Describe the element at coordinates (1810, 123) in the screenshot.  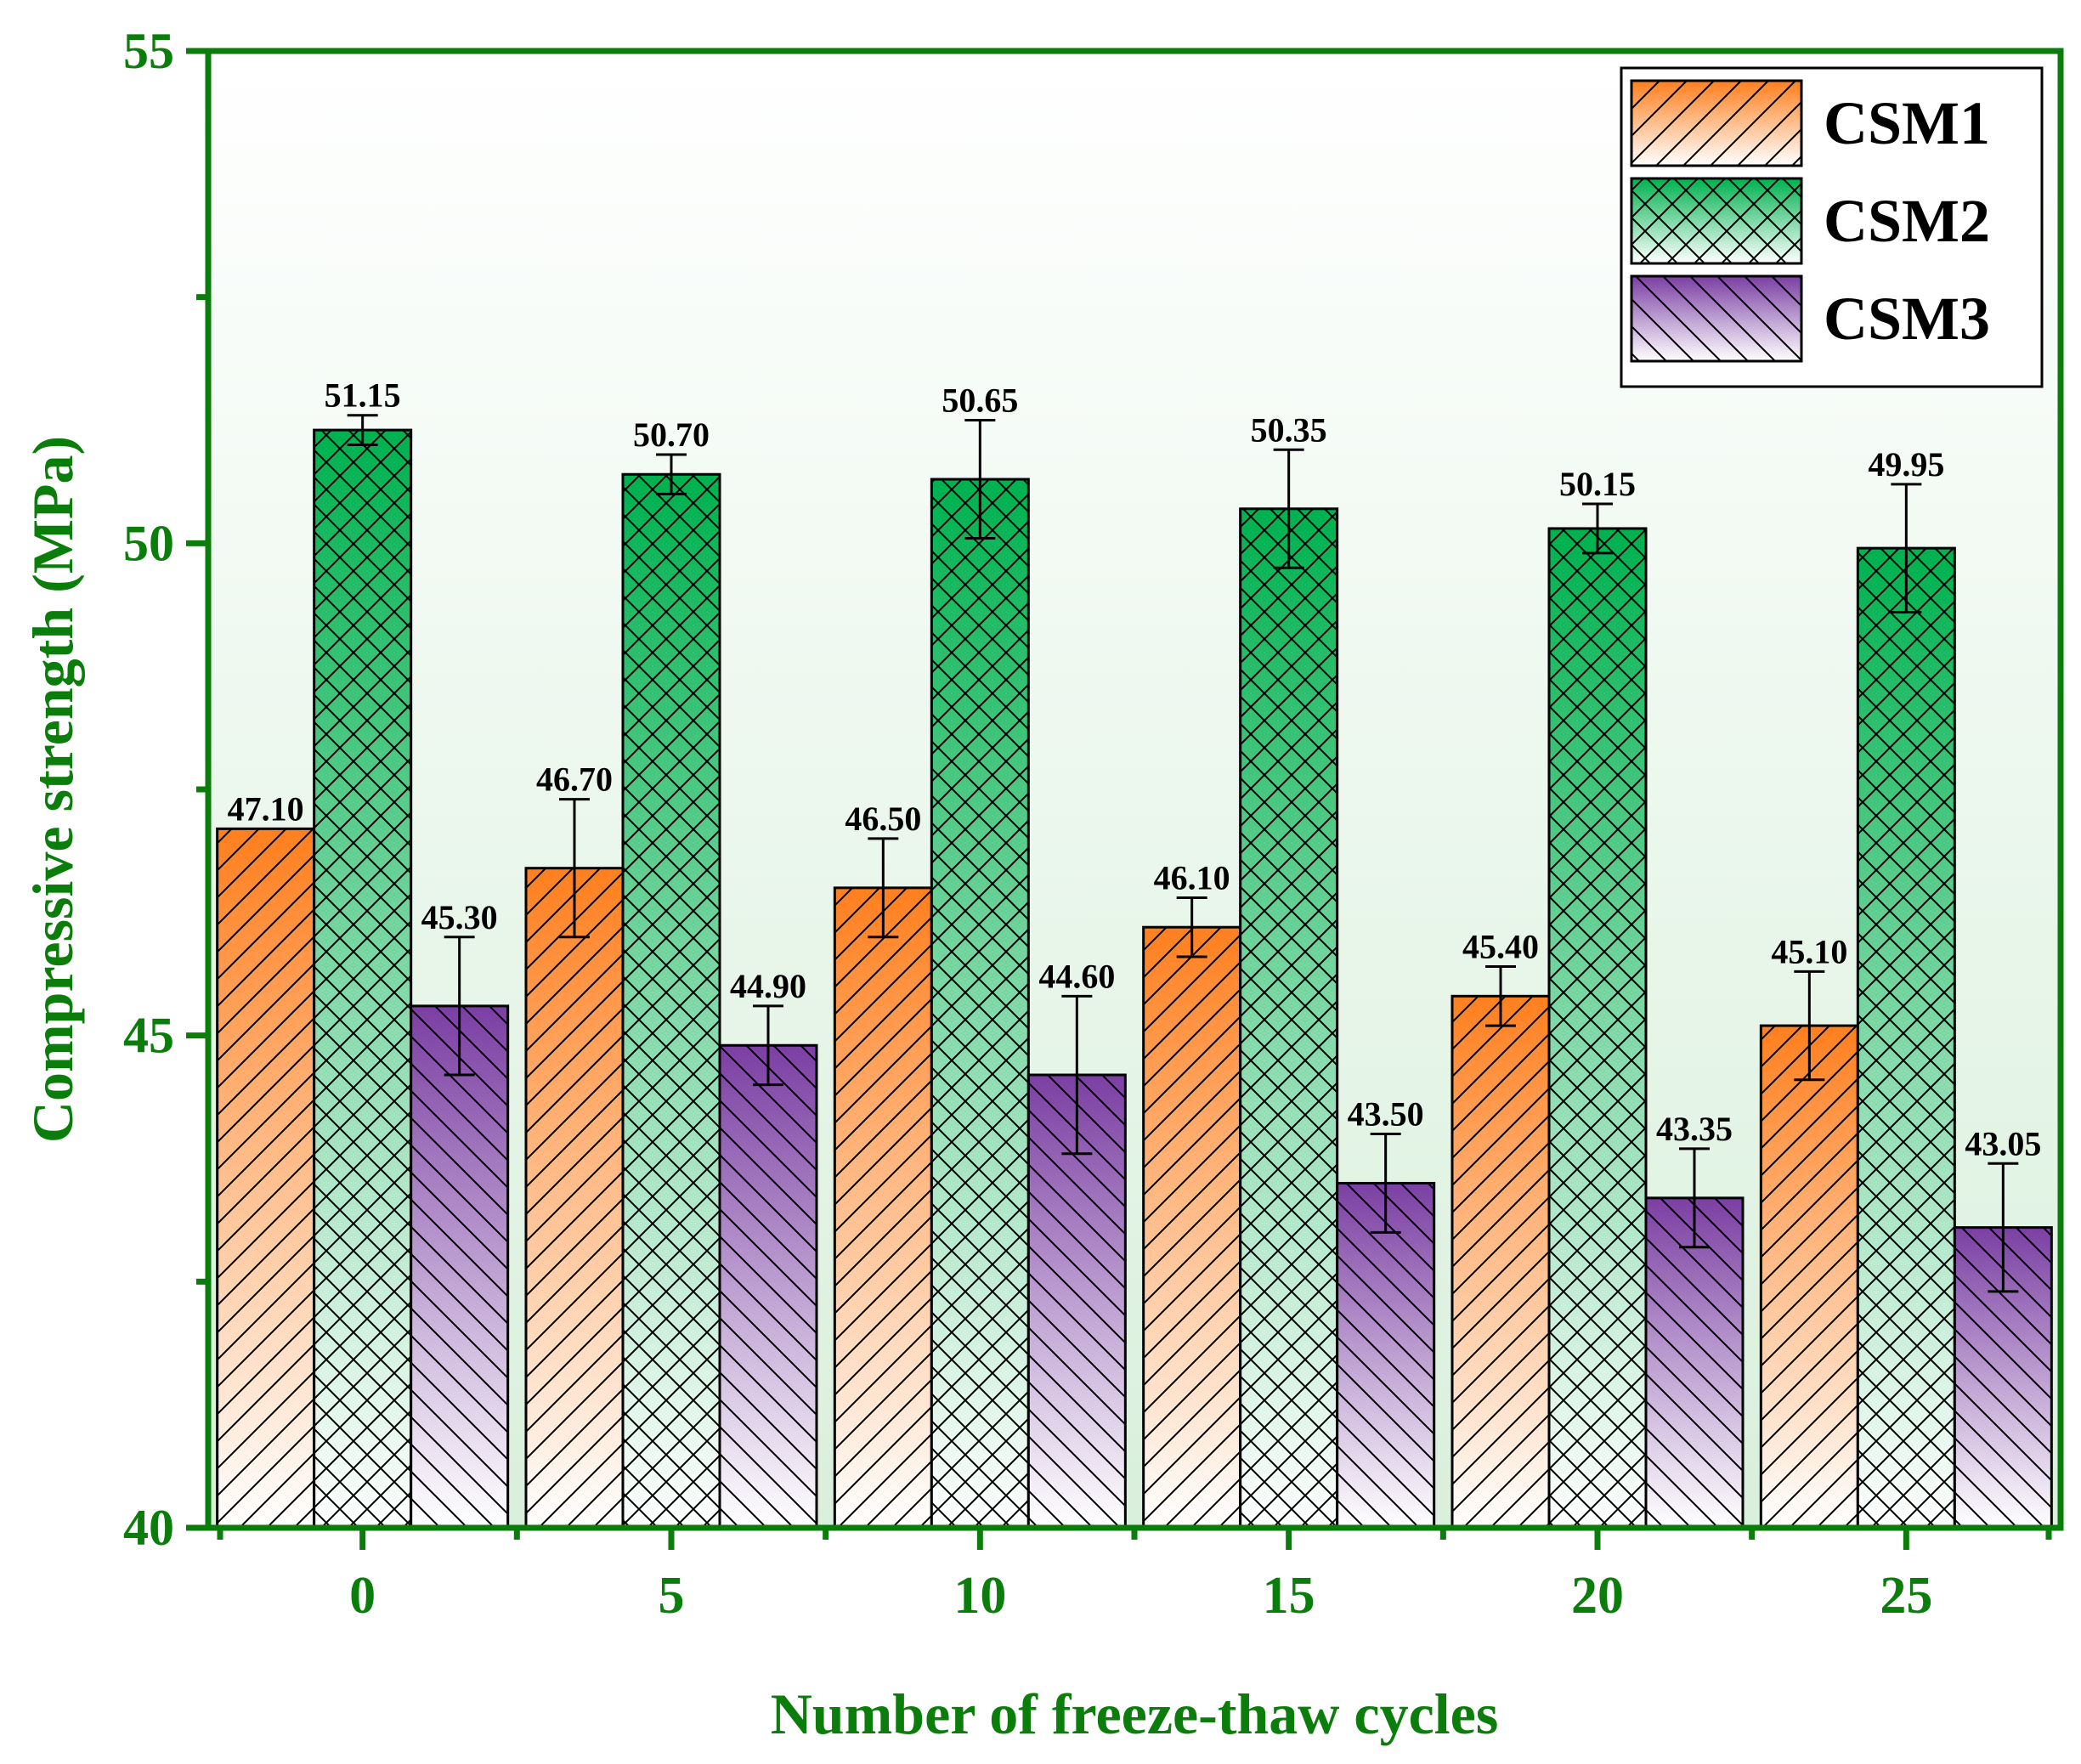
I see `legend-item-csm1: CSM1` at that location.